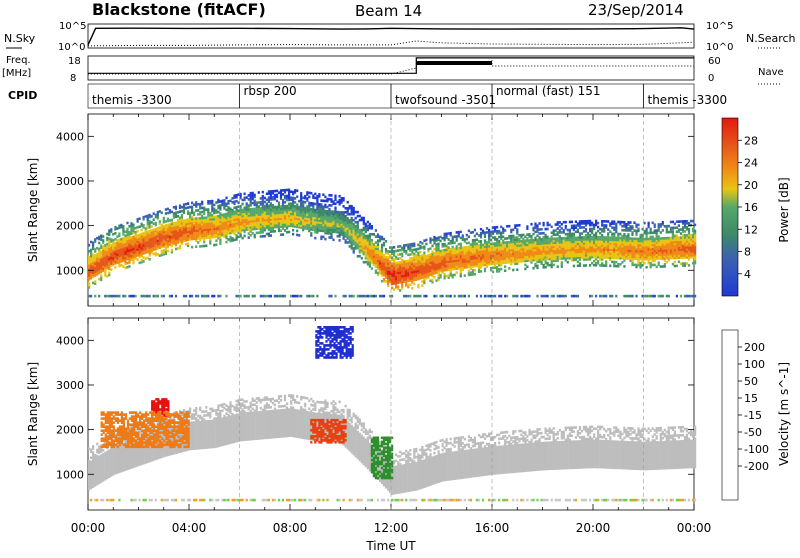  Describe the element at coordinates (132, 100) in the screenshot. I see `cpid-label-0: themis -3300` at that location.